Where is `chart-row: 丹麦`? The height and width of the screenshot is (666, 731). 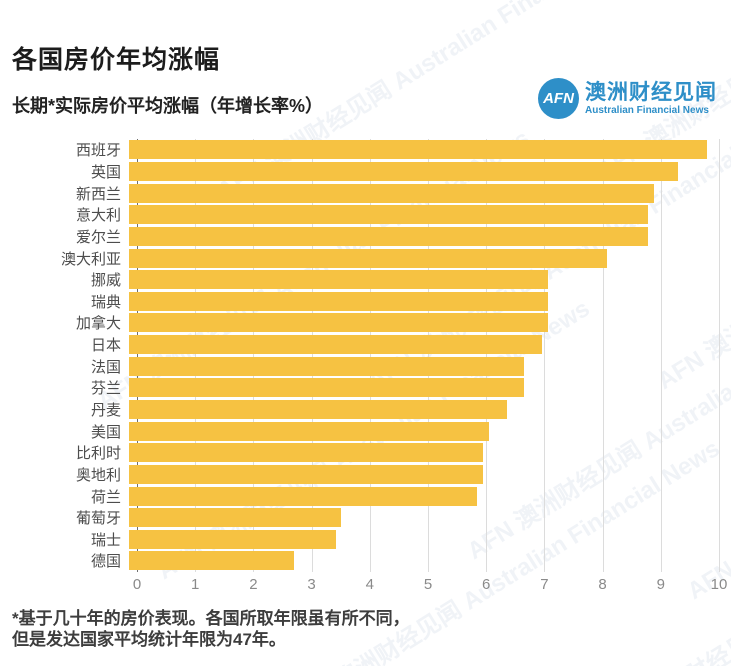 chart-row: 丹麦 is located at coordinates (365, 410).